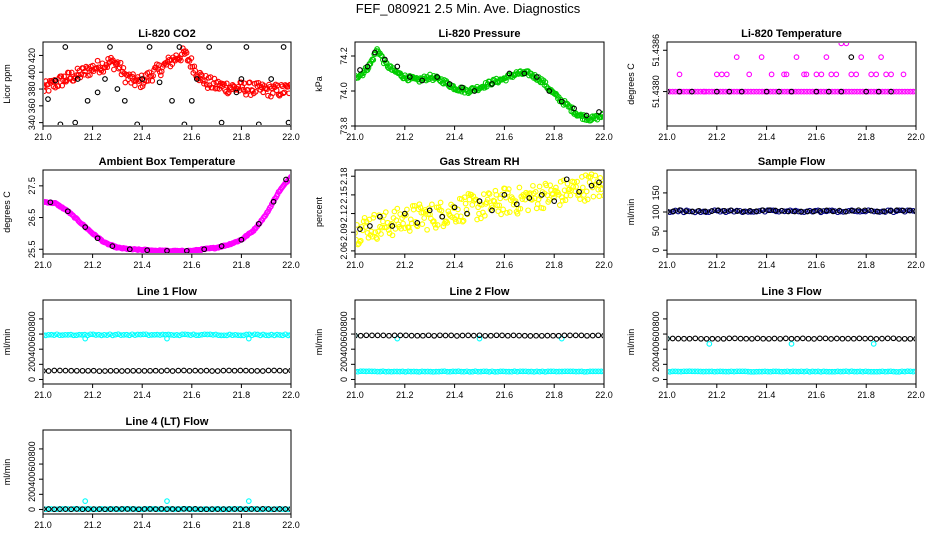 The image size is (936, 540). Describe the element at coordinates (767, 265) in the screenshot. I see `x-tick-label: 21.4` at that location.